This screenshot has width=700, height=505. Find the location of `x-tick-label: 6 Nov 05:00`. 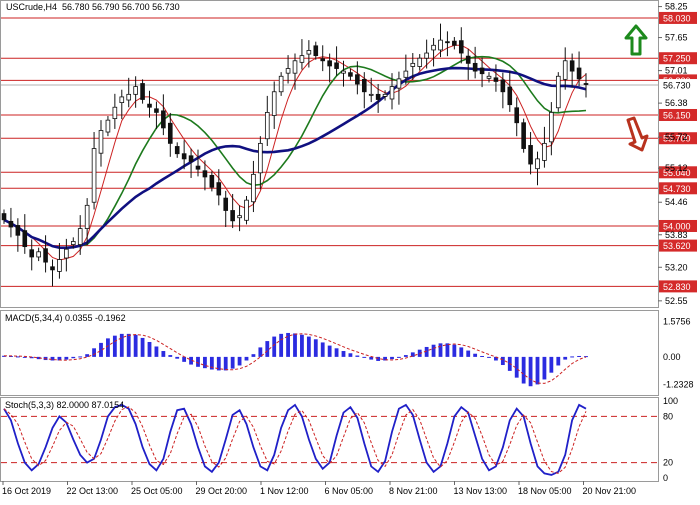

x-tick-label: 6 Nov 05:00 is located at coordinates (349, 491).